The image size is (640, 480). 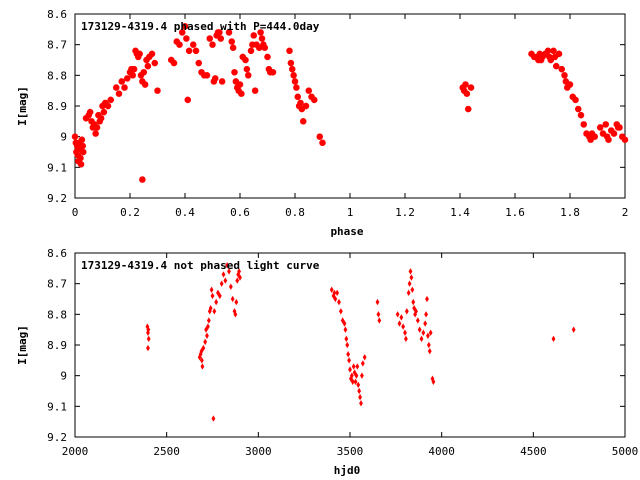 I want to click on unphased-y-tick-label: 9.1, so click(x=57, y=406).